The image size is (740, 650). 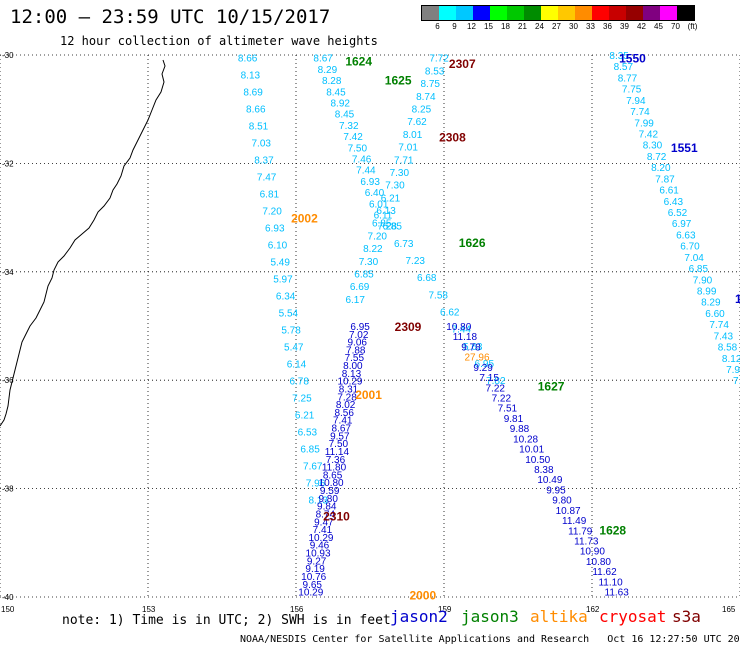 I want to click on wave-height-value: 9.19, so click(x=315, y=569).